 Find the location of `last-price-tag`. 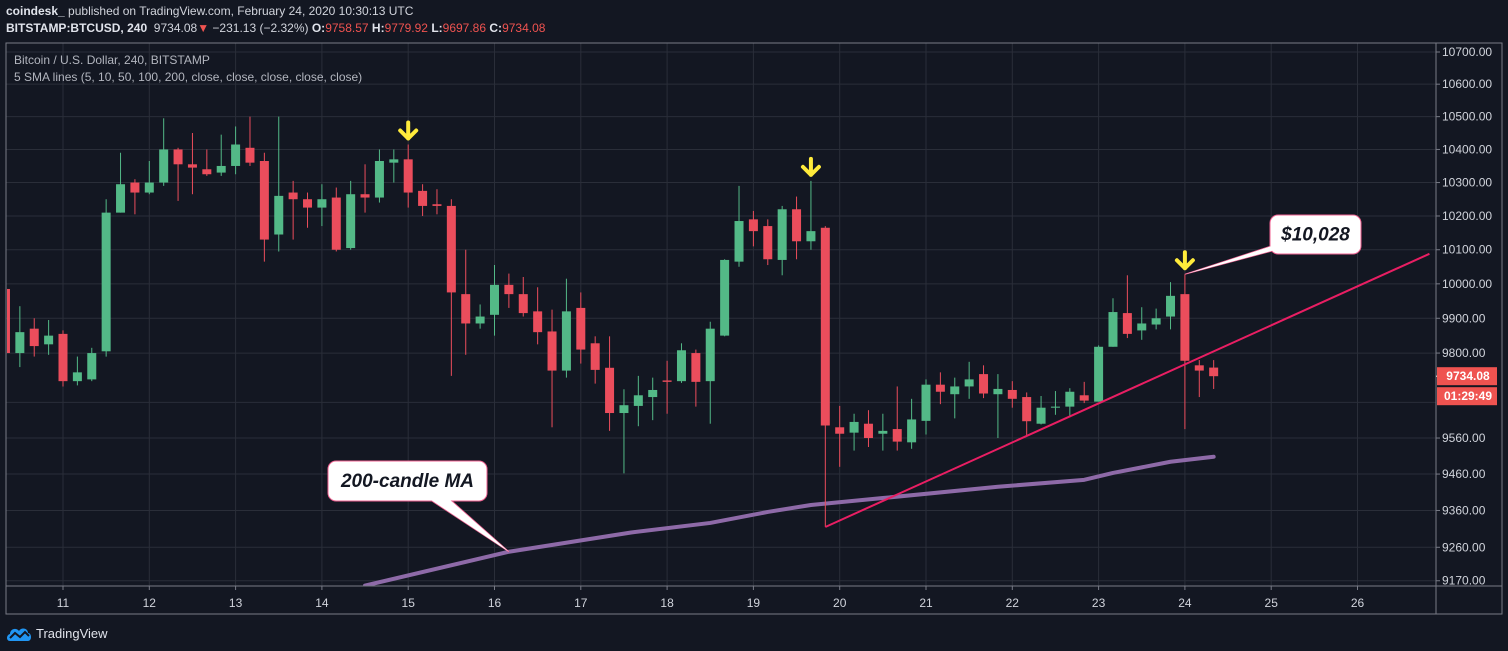

last-price-tag is located at coordinates (1467, 376).